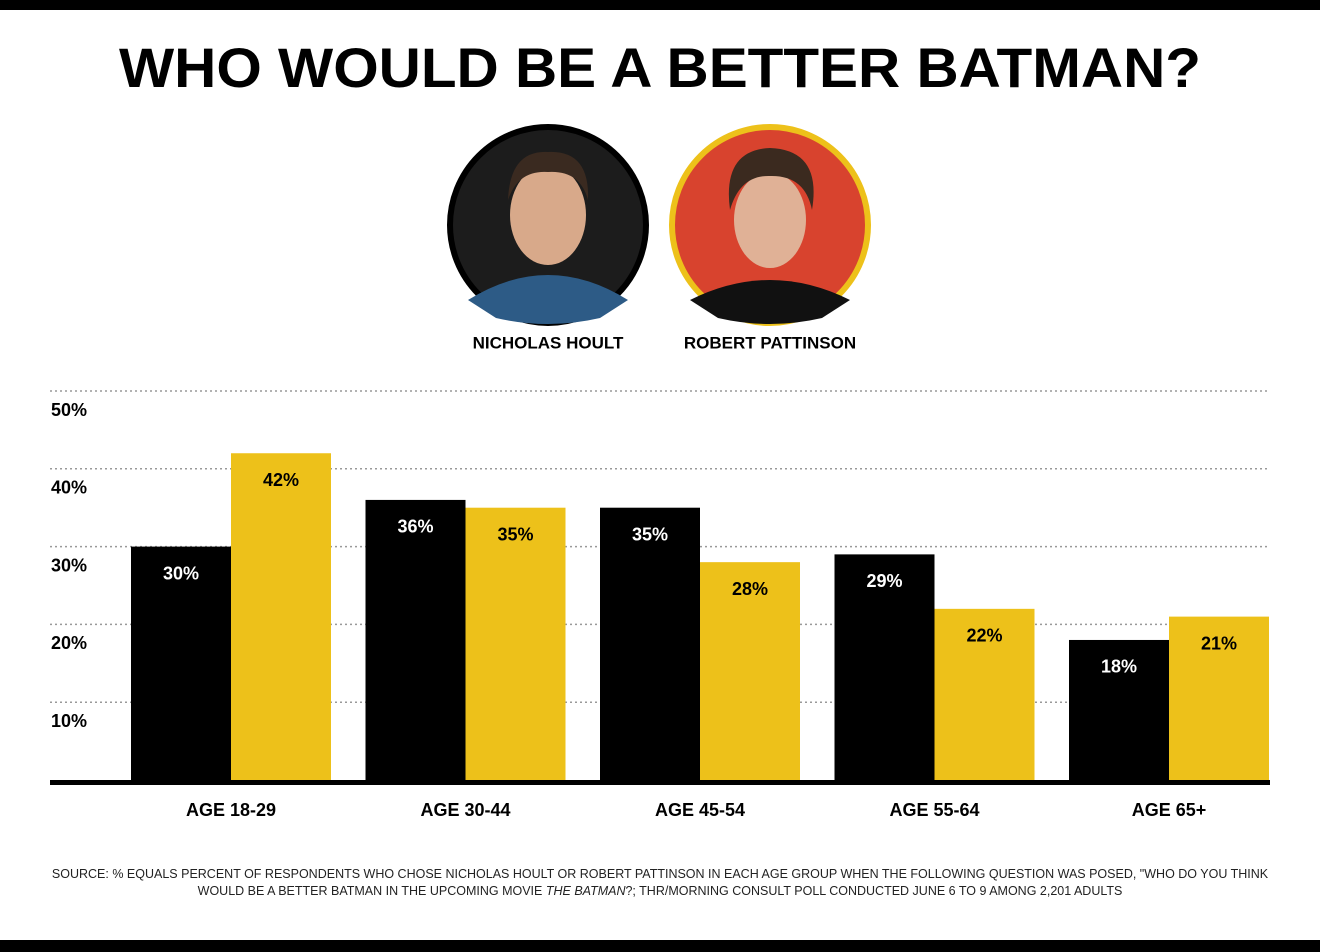  Describe the element at coordinates (770, 342) in the screenshot. I see `legend-label: ROBERT PATTINSON` at that location.